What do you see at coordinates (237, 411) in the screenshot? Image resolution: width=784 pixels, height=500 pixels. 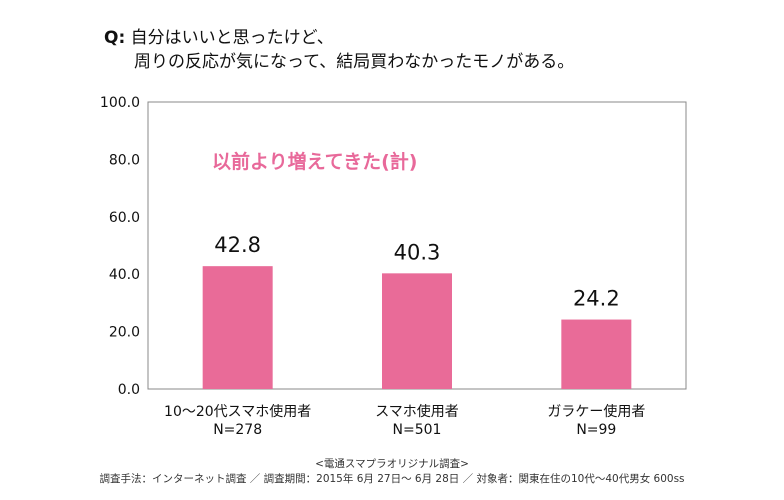 I see `x-tick-label: 10～20代スマホ使用者` at bounding box center [237, 411].